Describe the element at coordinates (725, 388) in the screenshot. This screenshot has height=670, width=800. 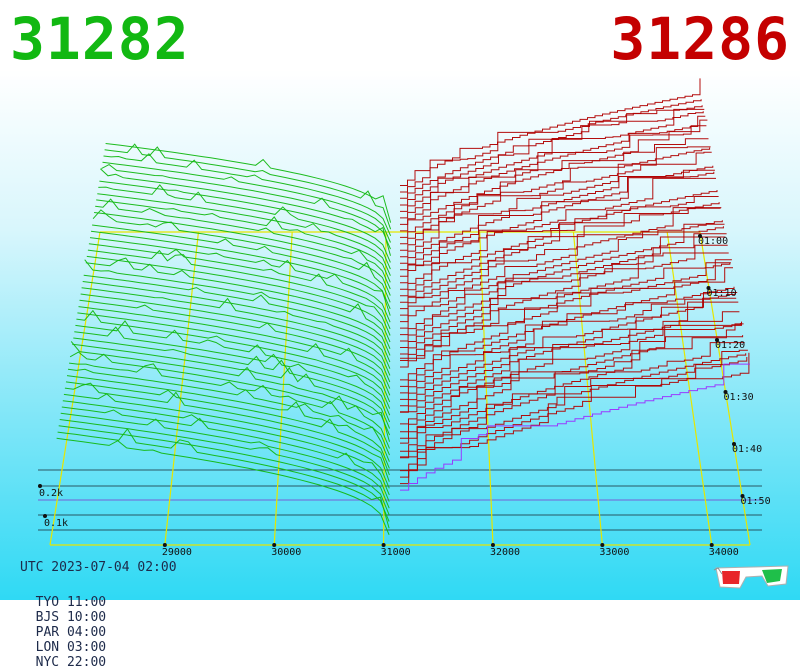
I see `grid-right-edge` at that location.